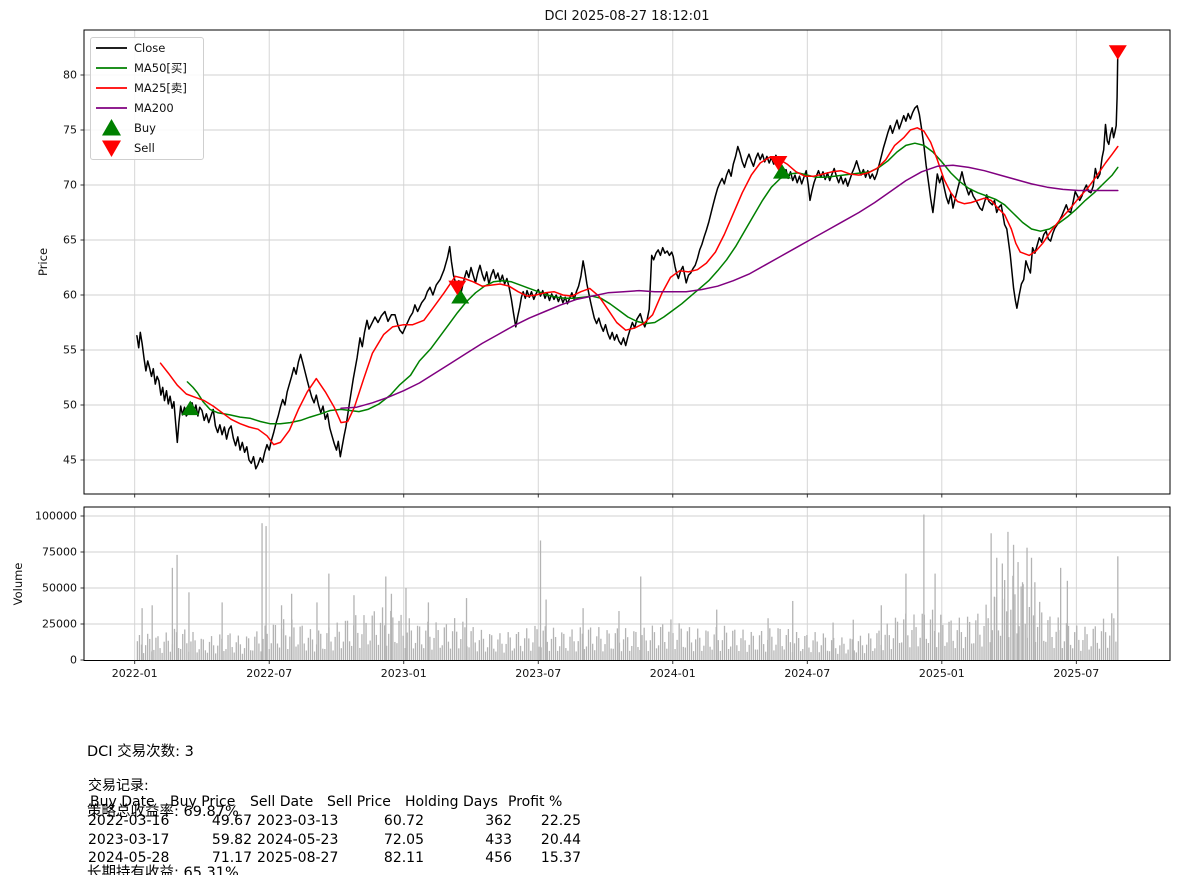  I want to click on legend-item-label: MA25[卖], so click(160, 88).